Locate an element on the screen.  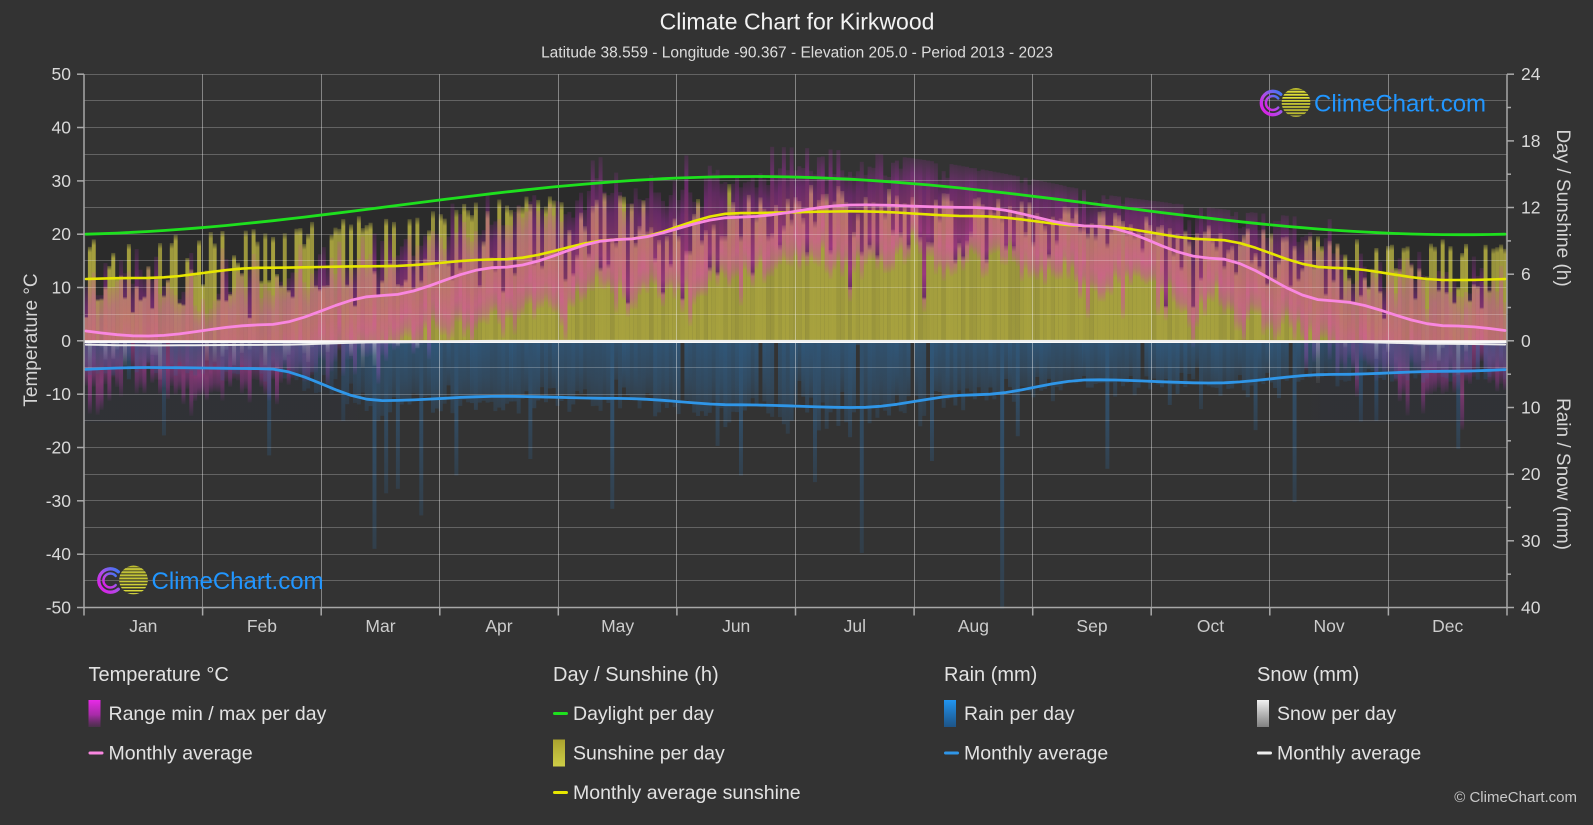
svg-text: 50 is located at coordinates (62, 74).